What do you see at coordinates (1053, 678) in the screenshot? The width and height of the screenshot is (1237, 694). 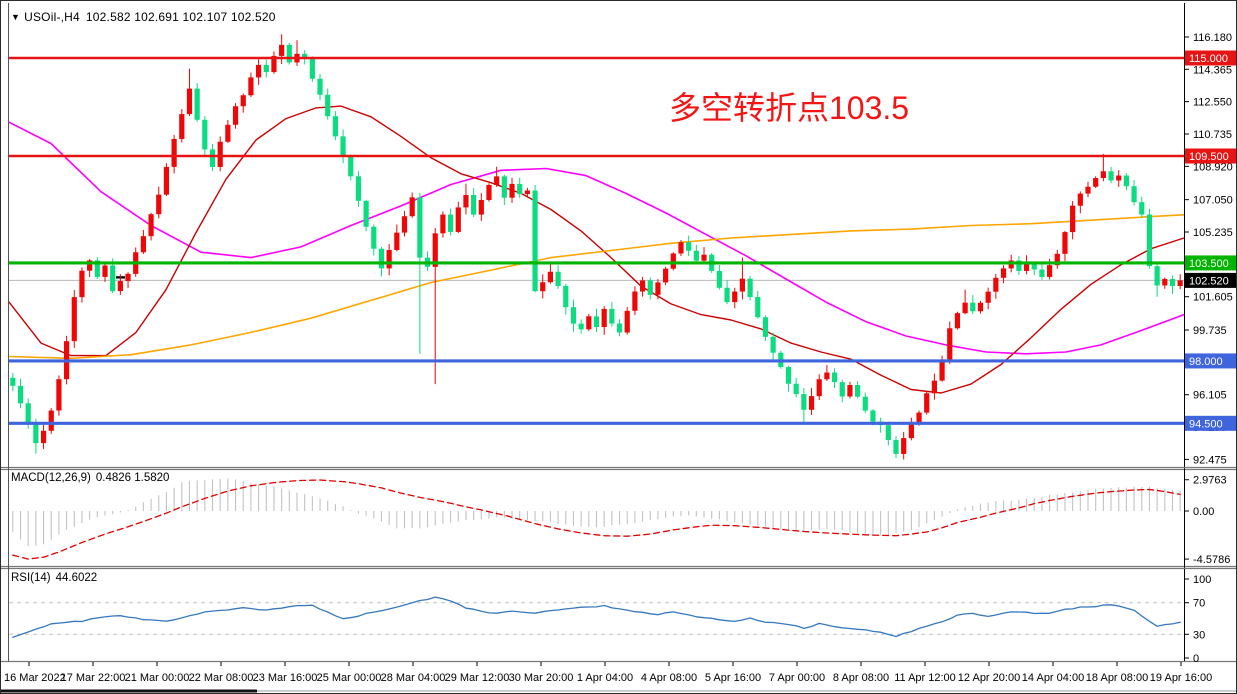 I see `time-label: 14 Apr 04:00` at bounding box center [1053, 678].